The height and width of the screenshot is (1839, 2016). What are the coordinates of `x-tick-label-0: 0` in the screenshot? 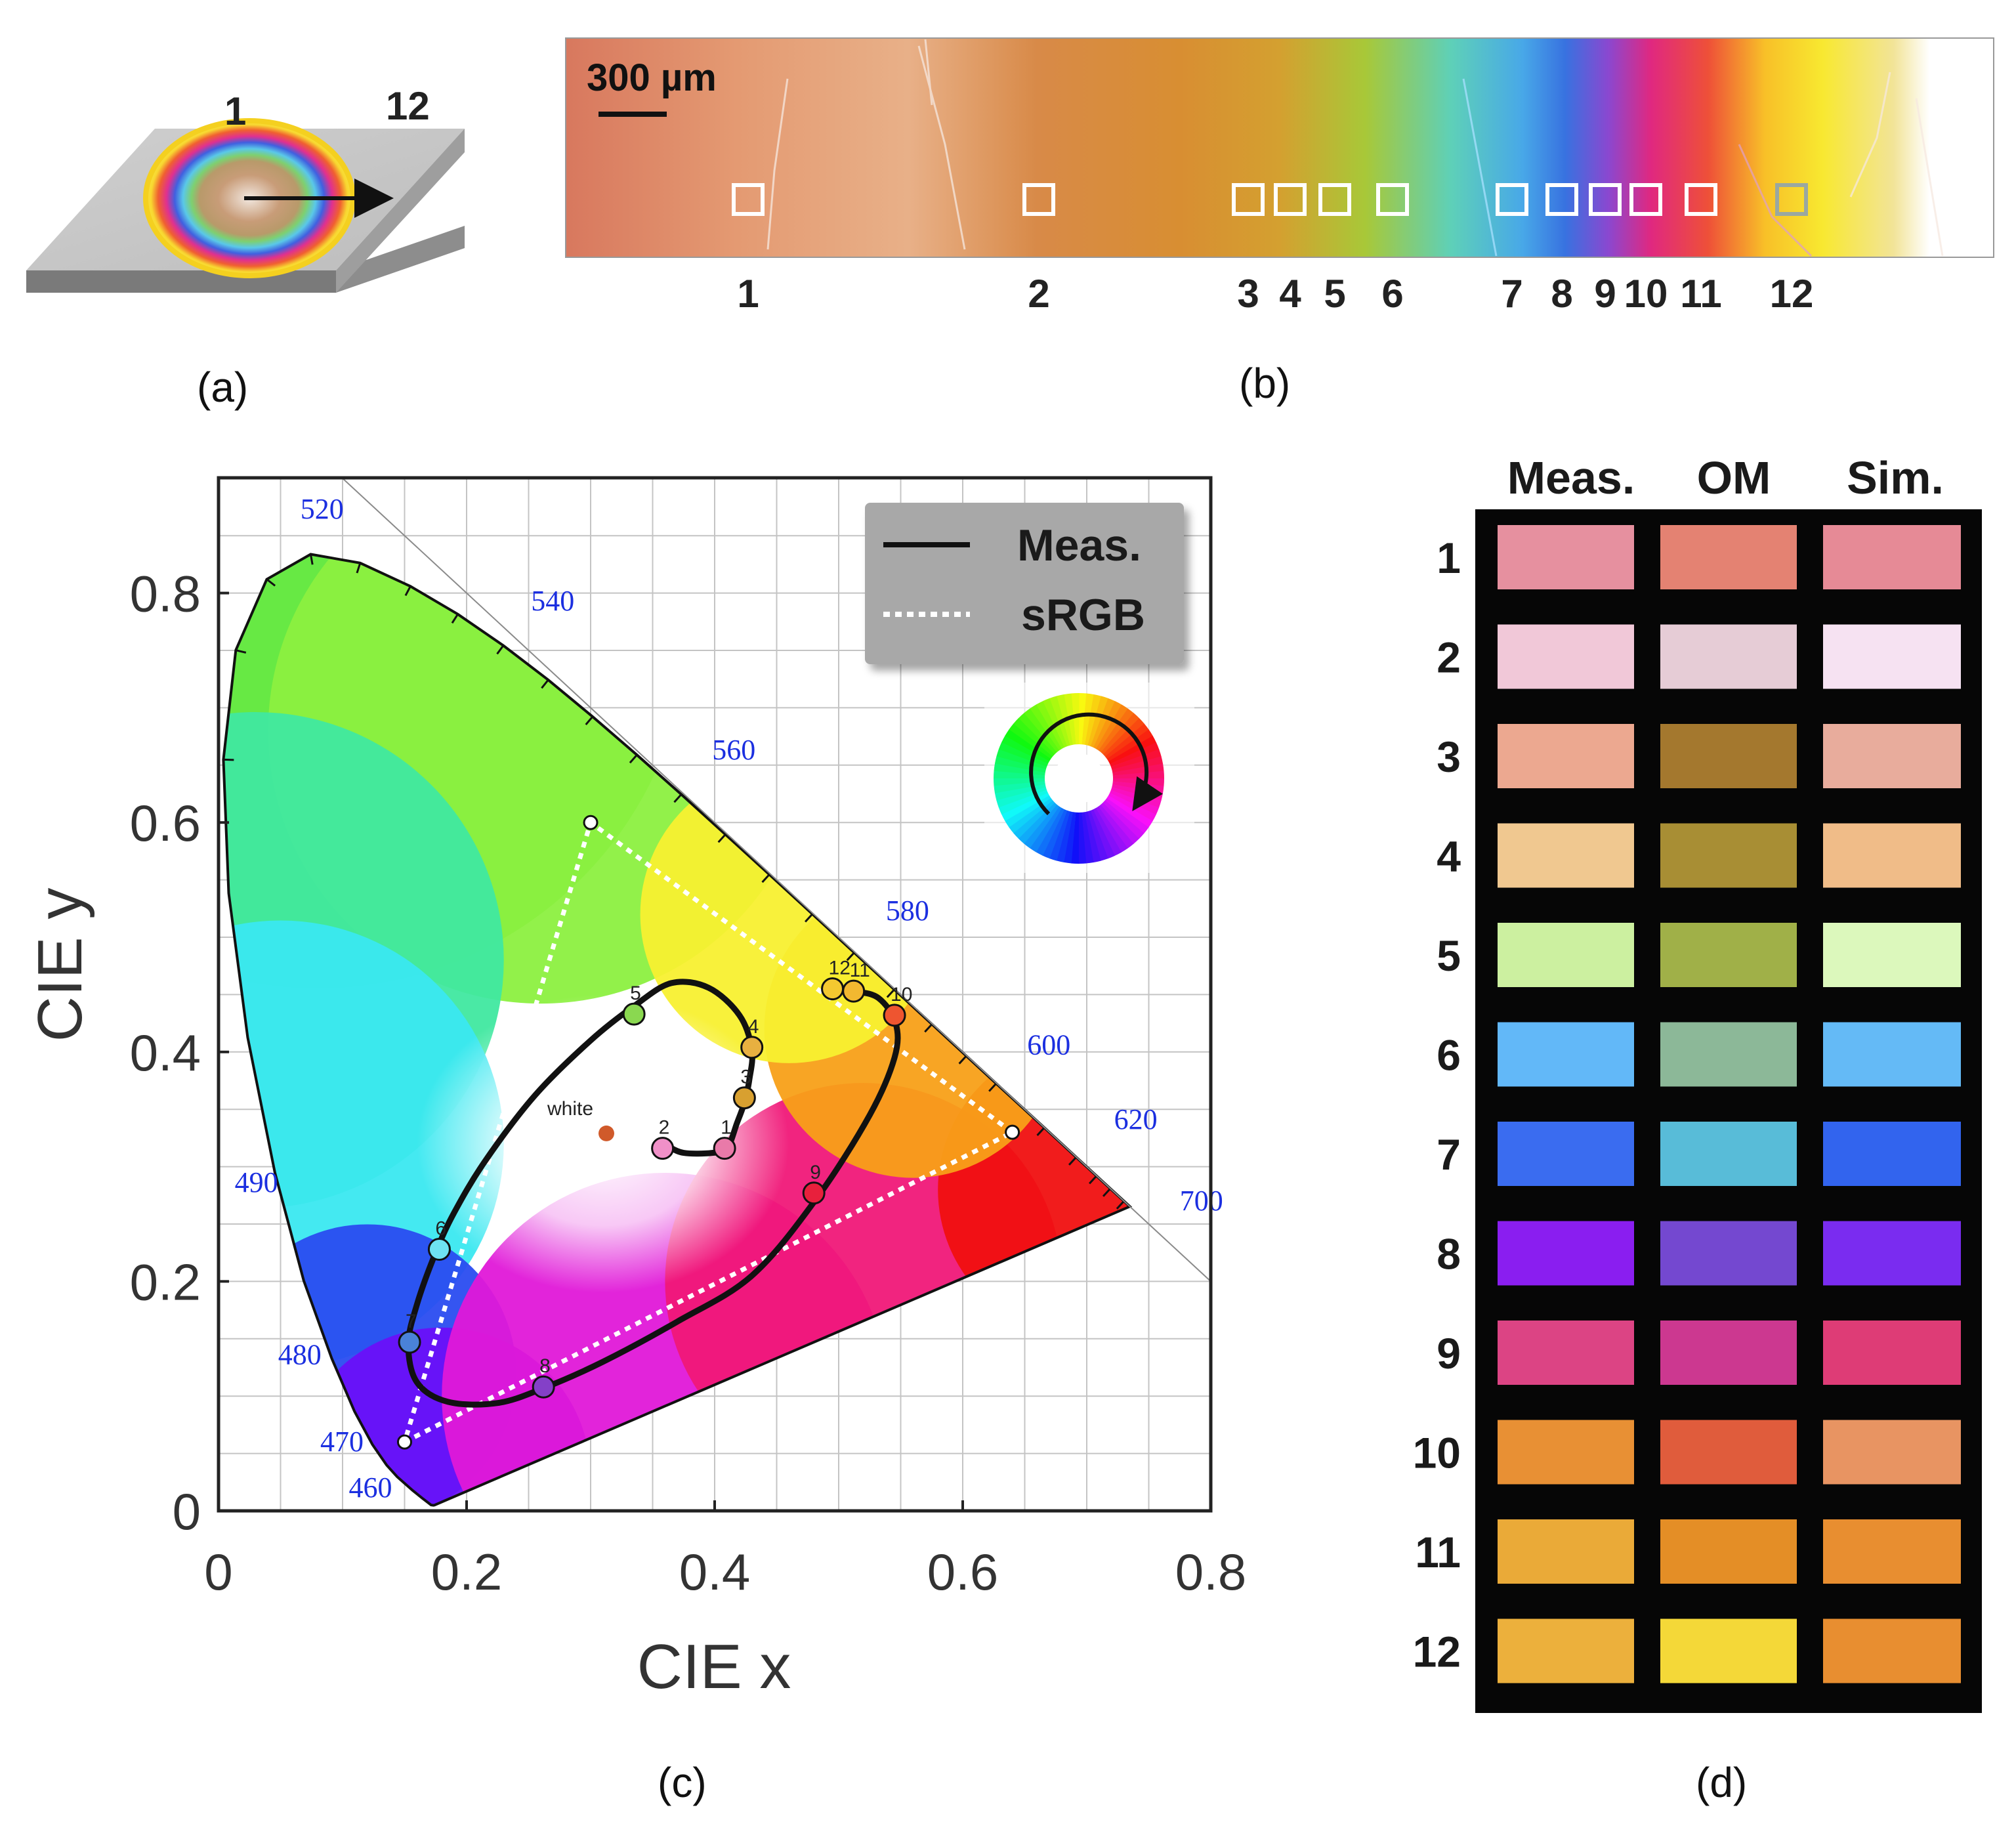 It's located at (218, 1572).